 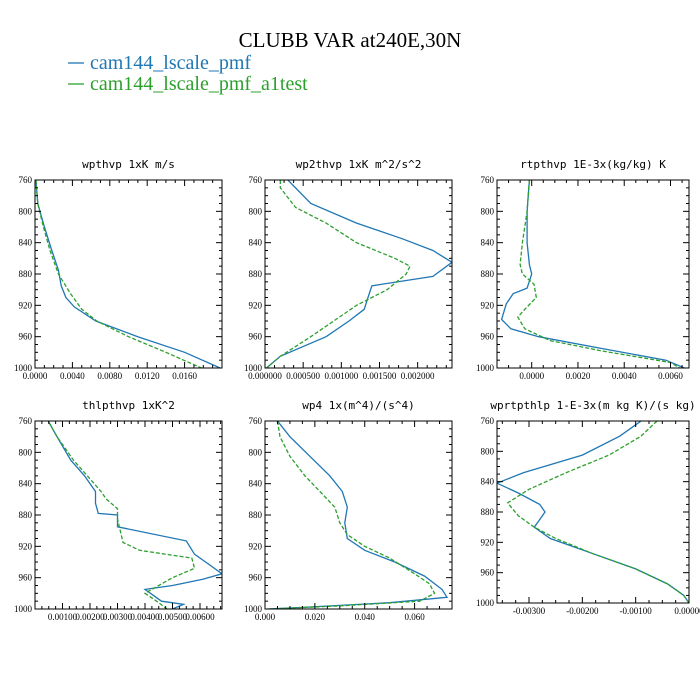 What do you see at coordinates (670, 376) in the screenshot?
I see `x-tick-label: 0.0060` at bounding box center [670, 376].